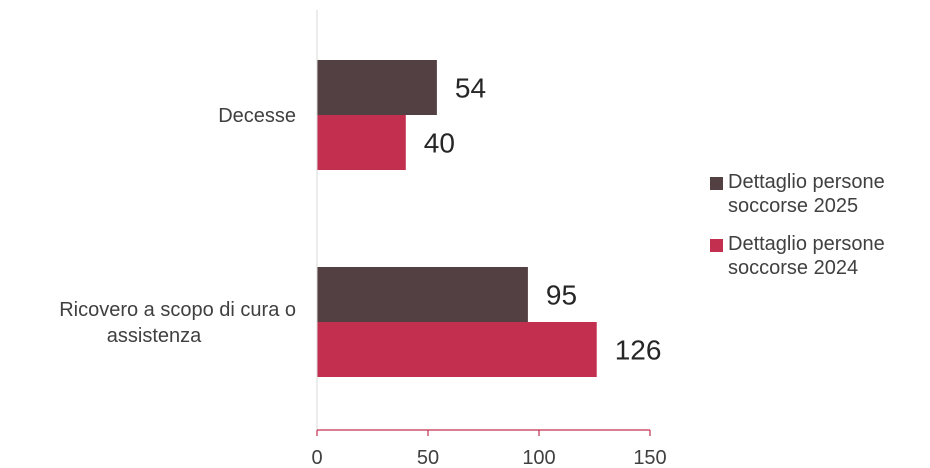 The width and height of the screenshot is (930, 468). What do you see at coordinates (316, 457) in the screenshot?
I see `x-tick-label-0: 0` at bounding box center [316, 457].